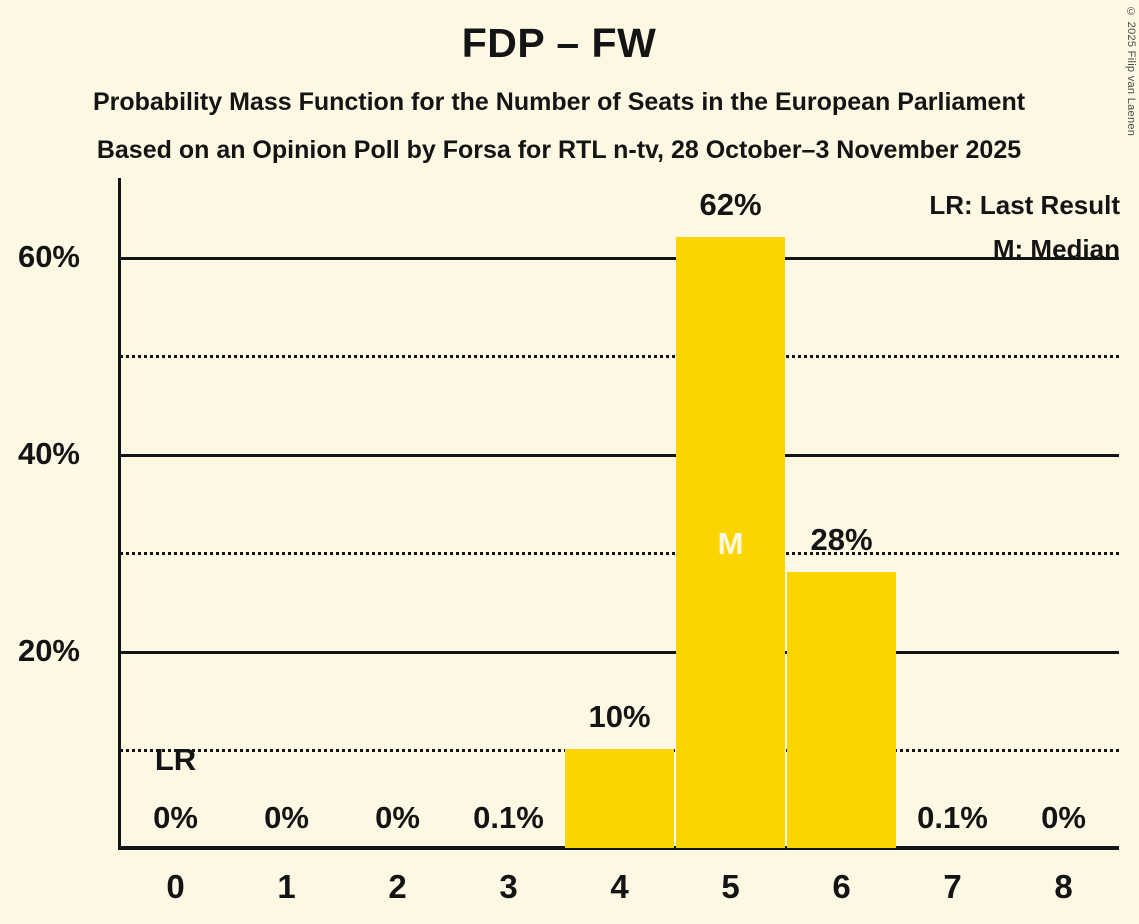 This screenshot has width=1139, height=924. I want to click on y-axis-tick-label: 60%, so click(48, 256).